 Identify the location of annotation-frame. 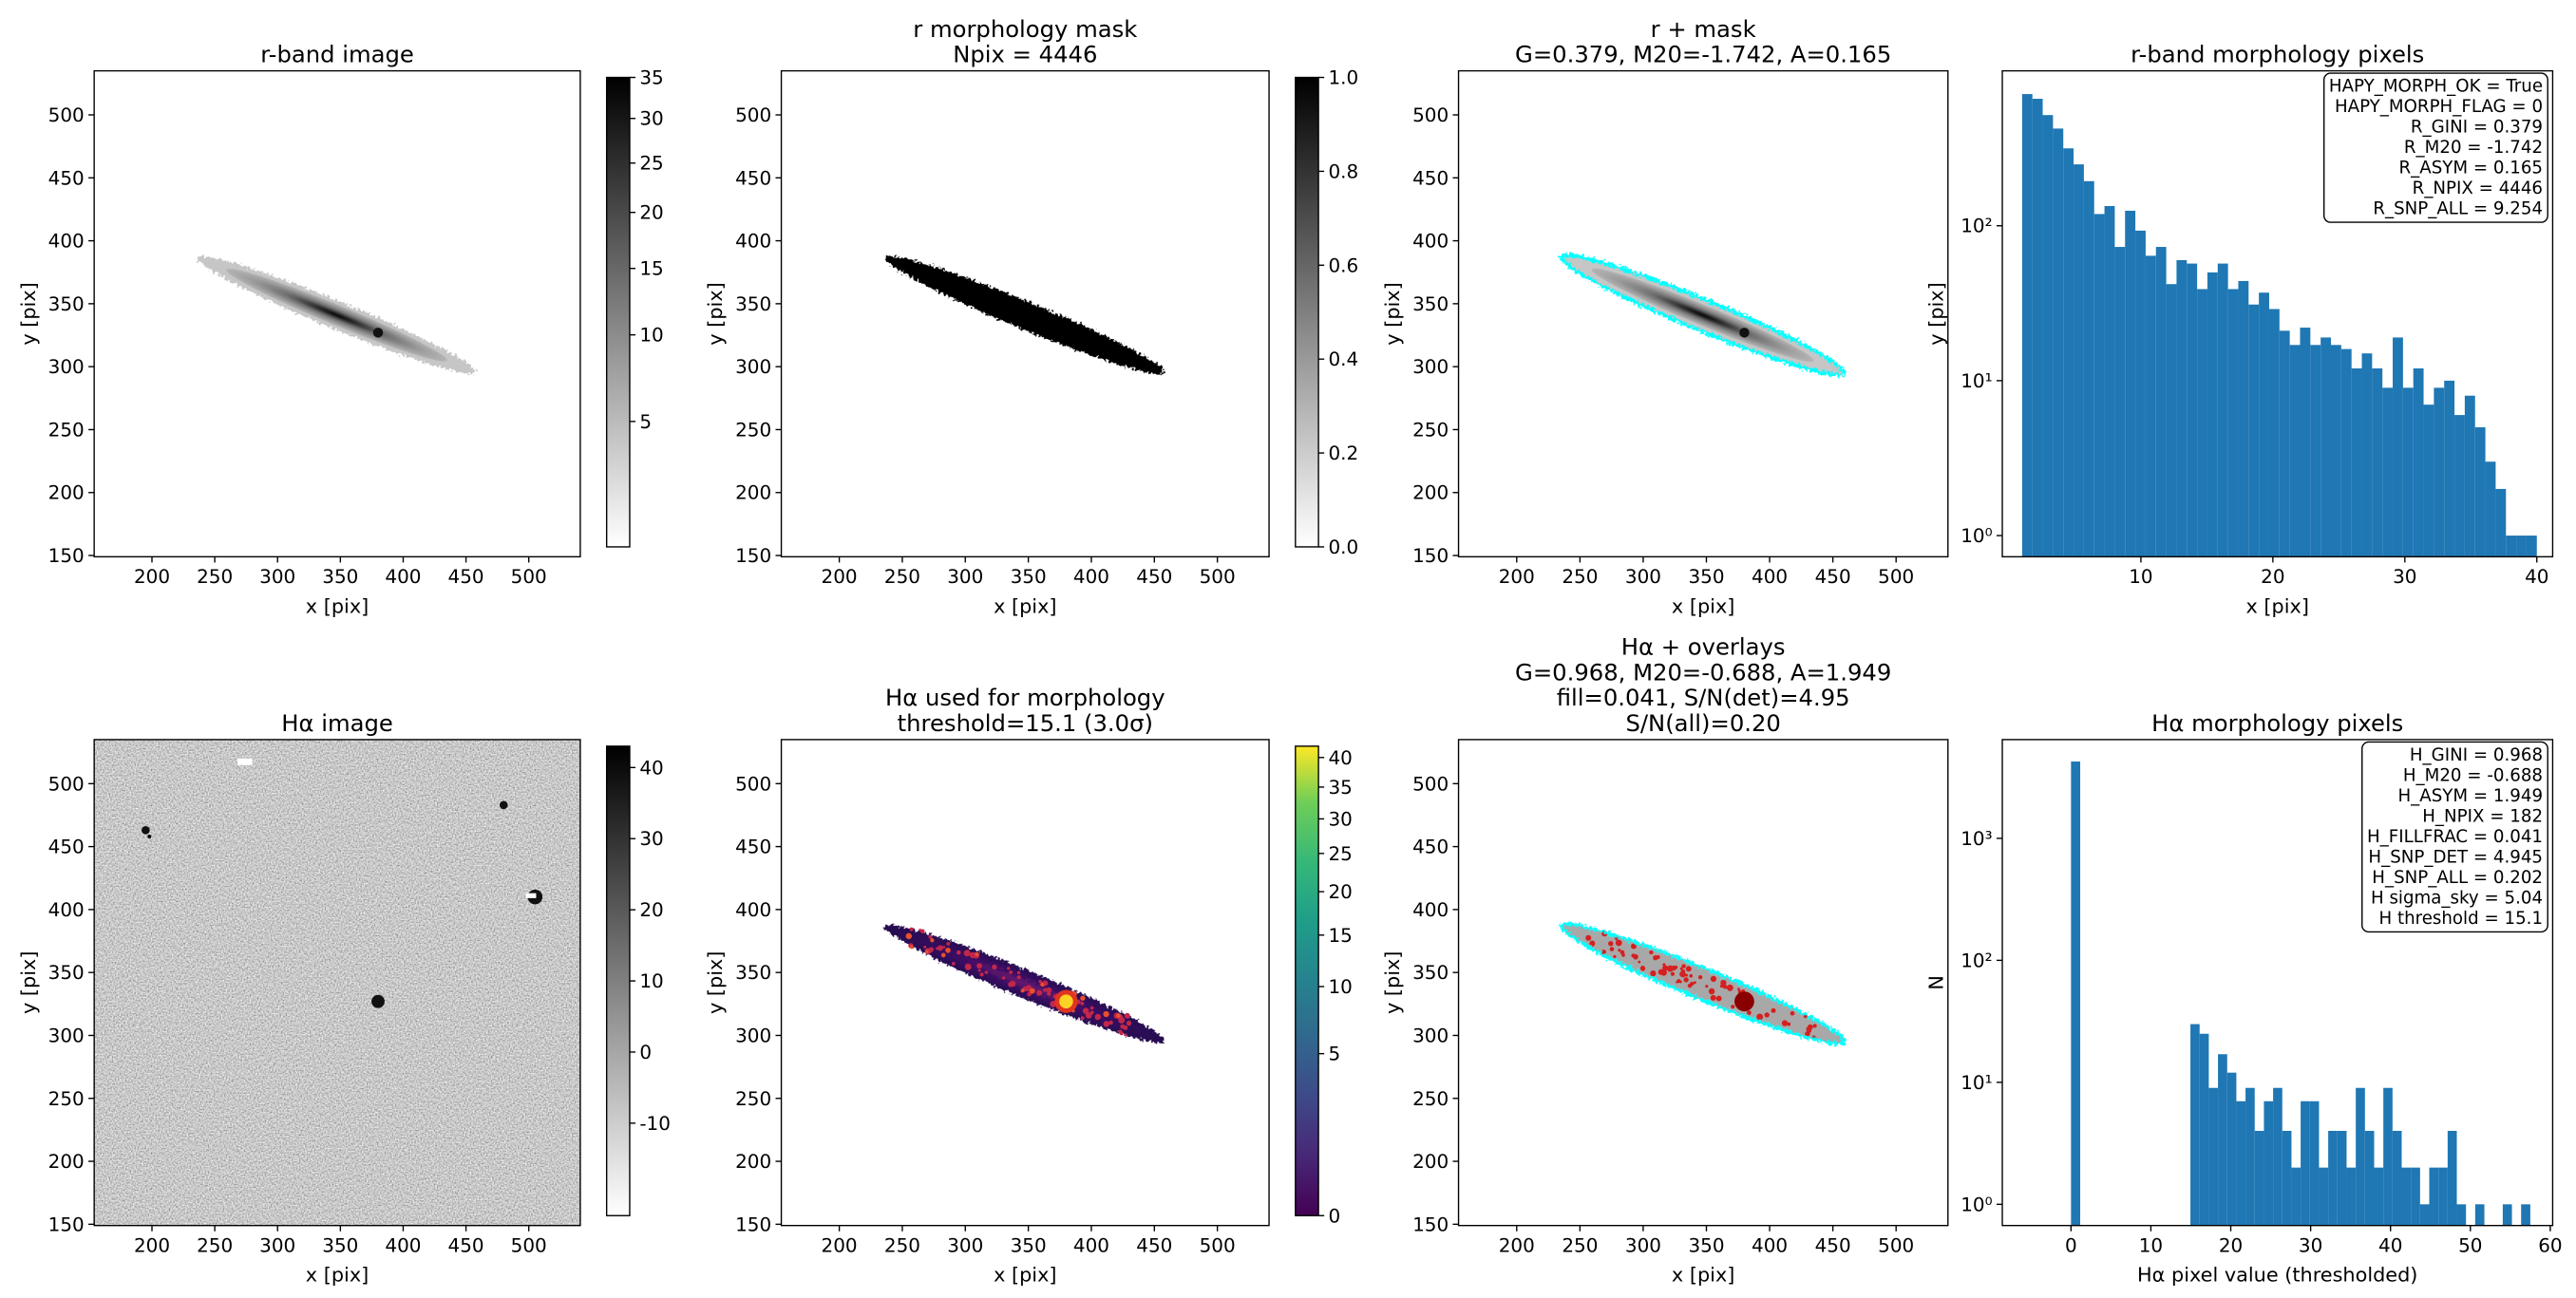
(2435, 147).